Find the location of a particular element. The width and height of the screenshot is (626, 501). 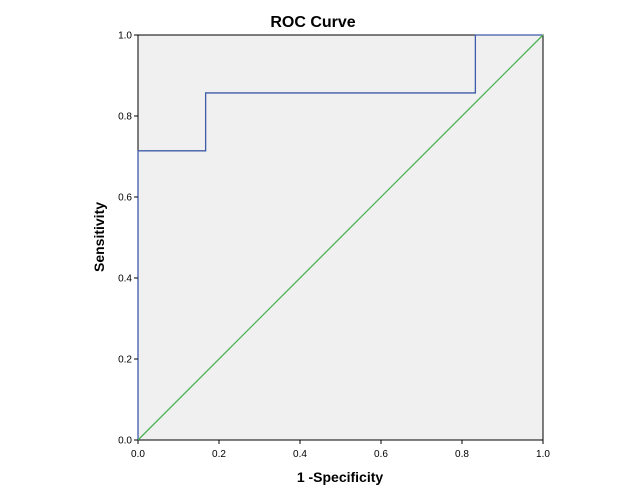

x-tick-label: 0.4 is located at coordinates (300, 454).